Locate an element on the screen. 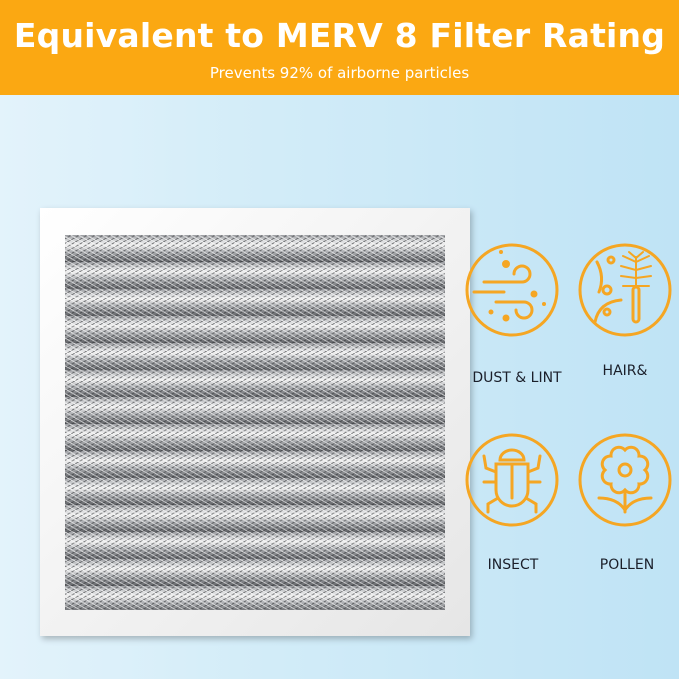  feature-label-hair: HAIR& is located at coordinates (625, 371).